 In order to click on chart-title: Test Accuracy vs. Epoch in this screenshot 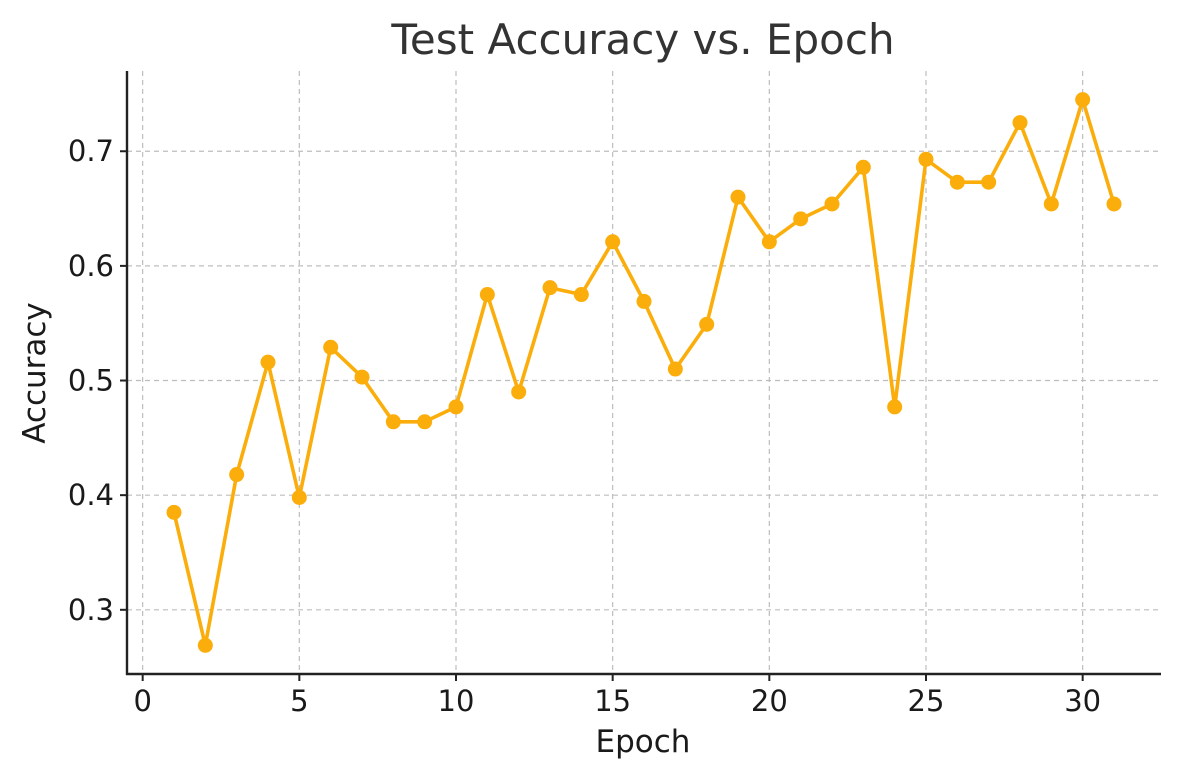, I will do `click(642, 39)`.